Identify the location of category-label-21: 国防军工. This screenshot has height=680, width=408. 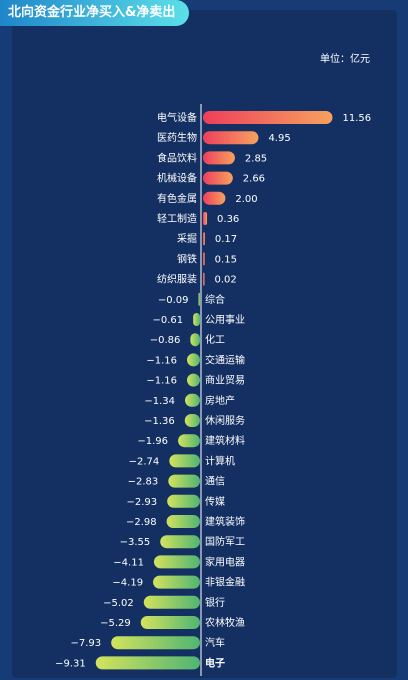
(225, 541).